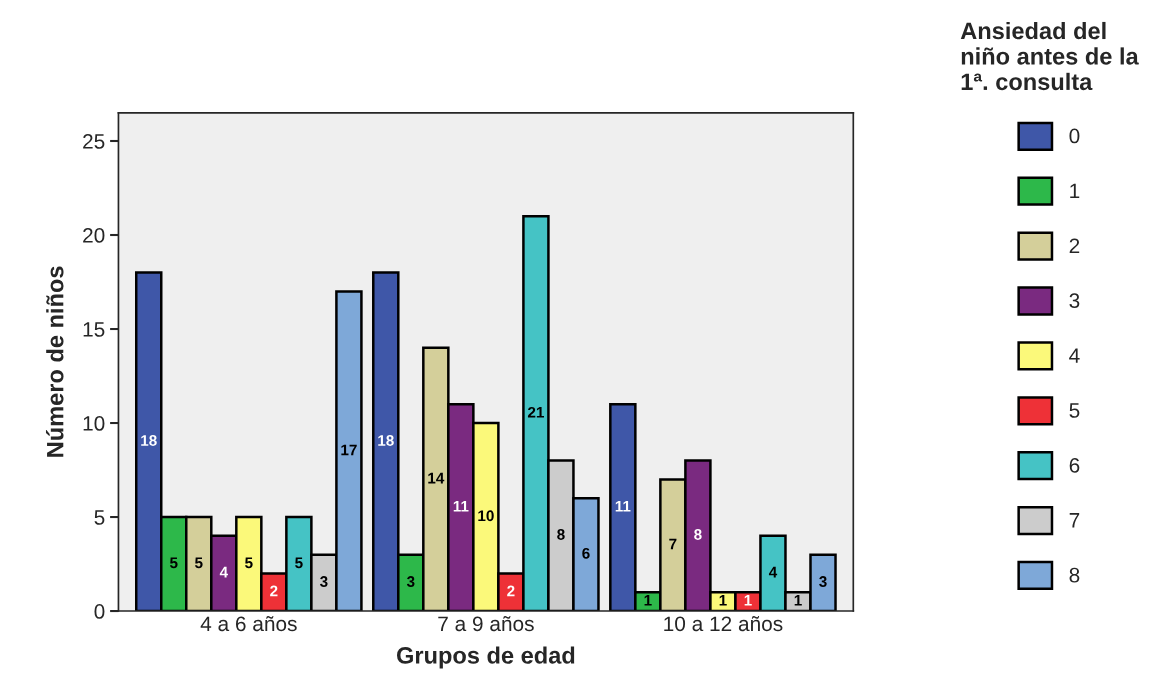 The image size is (1150, 692). Describe the element at coordinates (436, 478) in the screenshot. I see `data-label: 14` at that location.